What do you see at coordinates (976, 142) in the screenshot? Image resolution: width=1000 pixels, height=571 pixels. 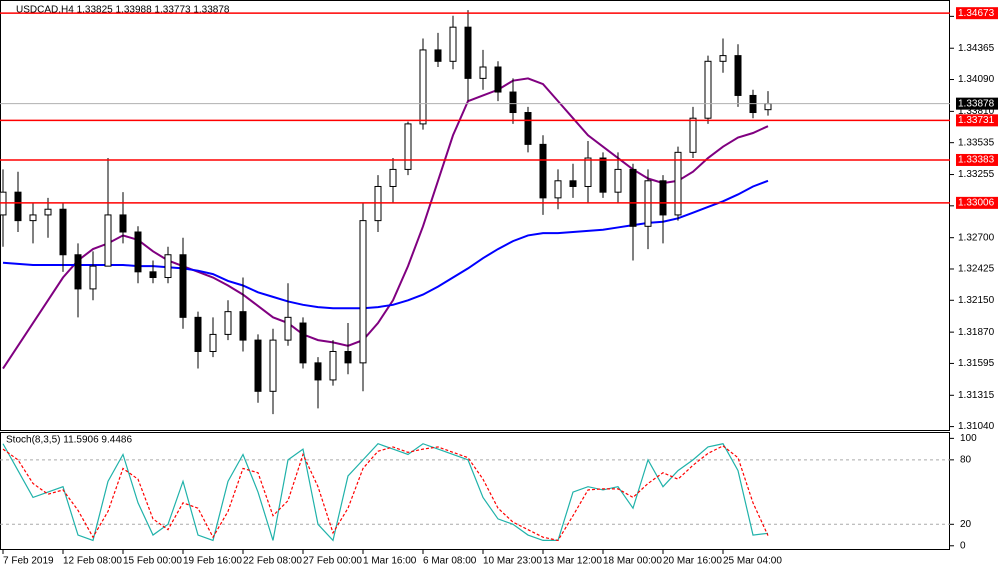 I see `y-tick-label: 1.33535` at bounding box center [976, 142].